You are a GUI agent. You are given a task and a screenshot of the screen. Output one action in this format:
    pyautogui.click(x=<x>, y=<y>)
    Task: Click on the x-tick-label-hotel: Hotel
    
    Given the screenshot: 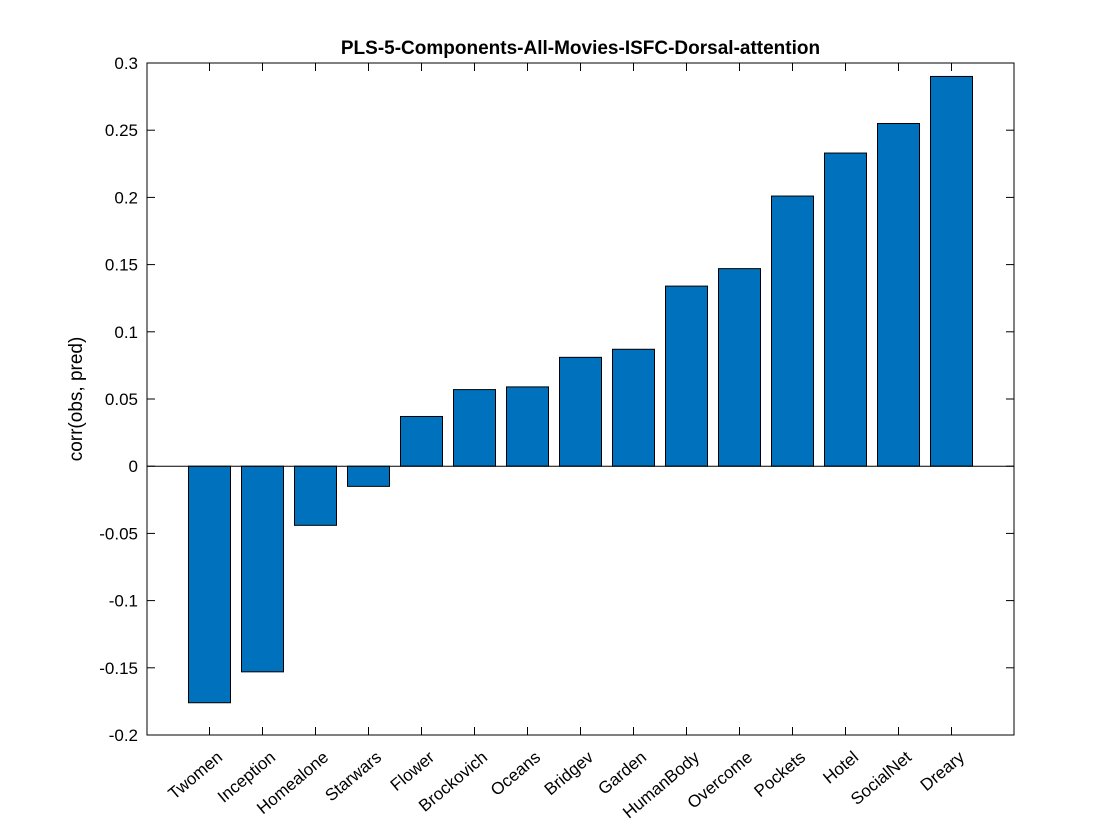 What is the action you would take?
    pyautogui.click(x=840, y=768)
    